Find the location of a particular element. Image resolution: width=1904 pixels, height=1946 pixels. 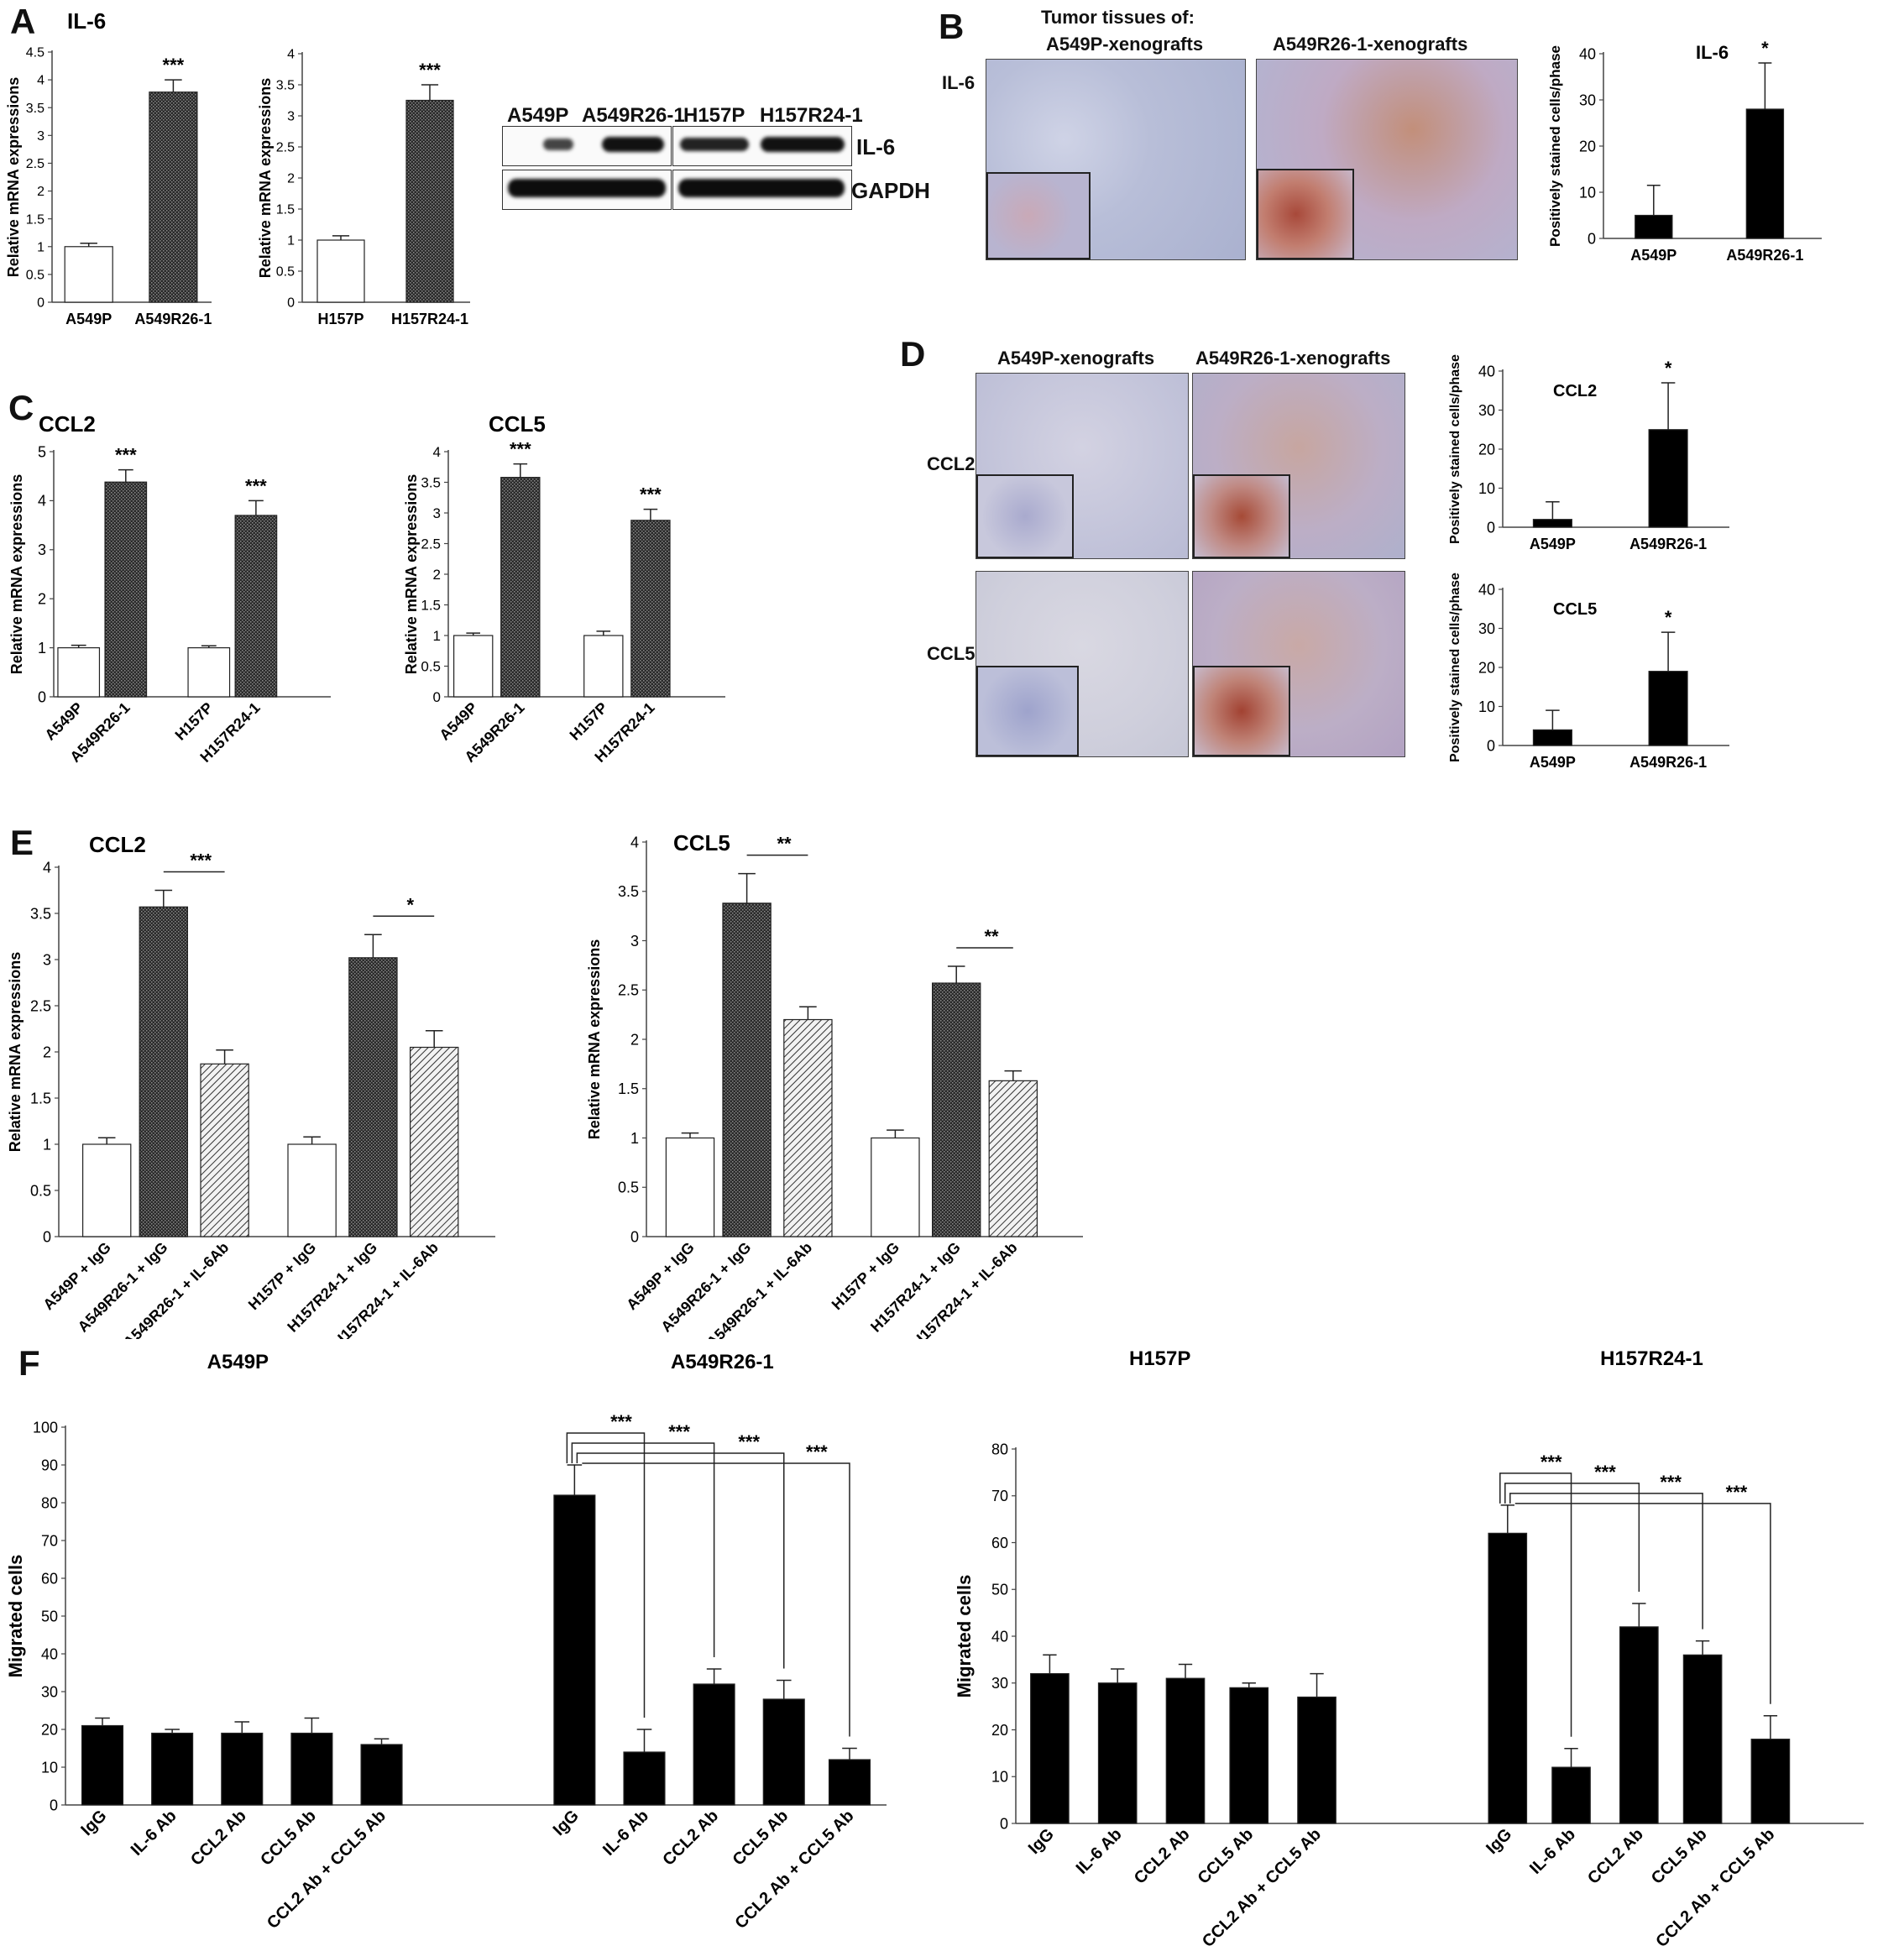

y-tick-label: 4.5 is located at coordinates (35, 53).